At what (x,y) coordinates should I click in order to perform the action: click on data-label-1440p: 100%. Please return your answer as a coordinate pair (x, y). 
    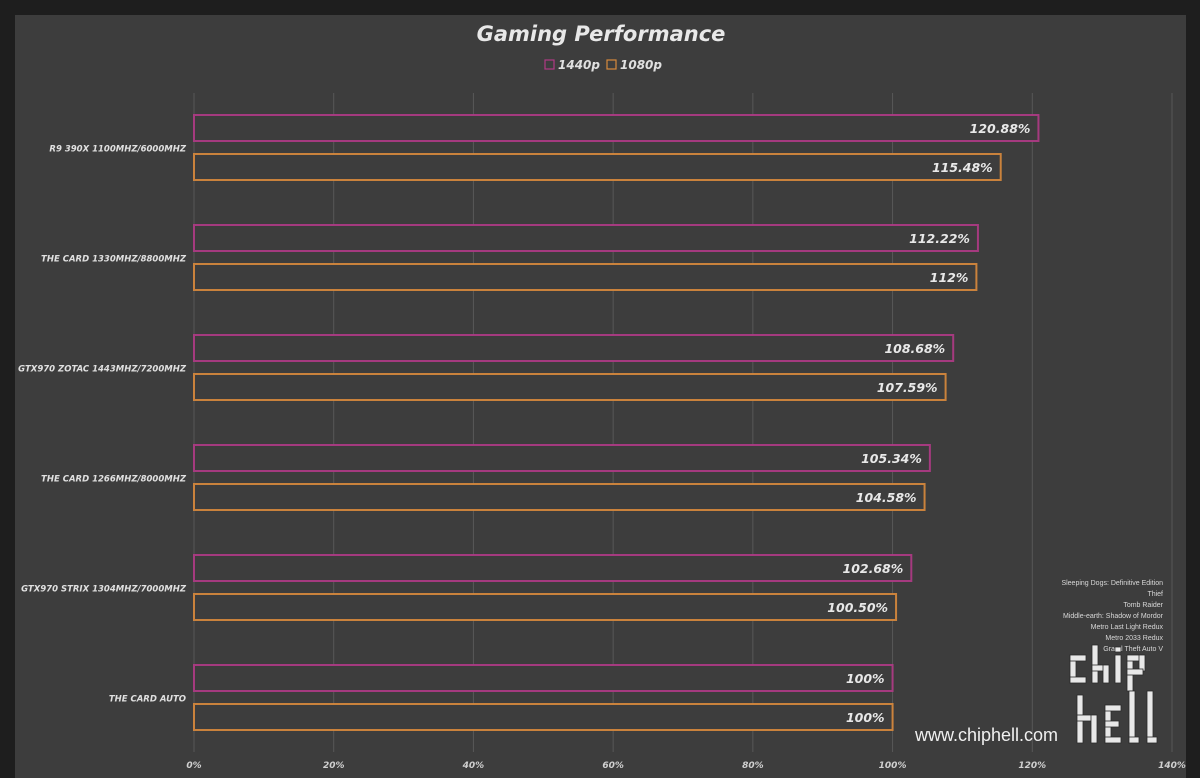
    Looking at the image, I should click on (865, 678).